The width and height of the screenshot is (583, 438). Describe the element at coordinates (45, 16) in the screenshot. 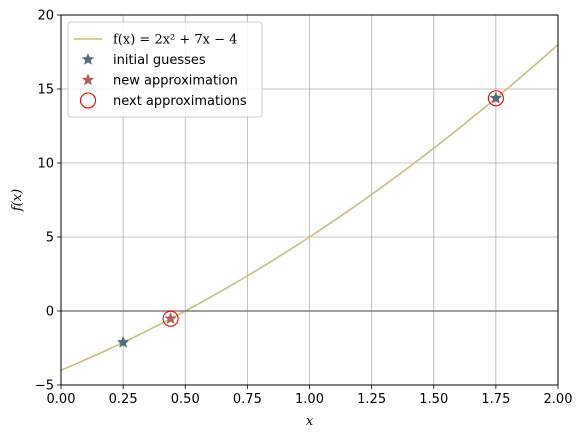

I see `y-tick-label: 20` at that location.